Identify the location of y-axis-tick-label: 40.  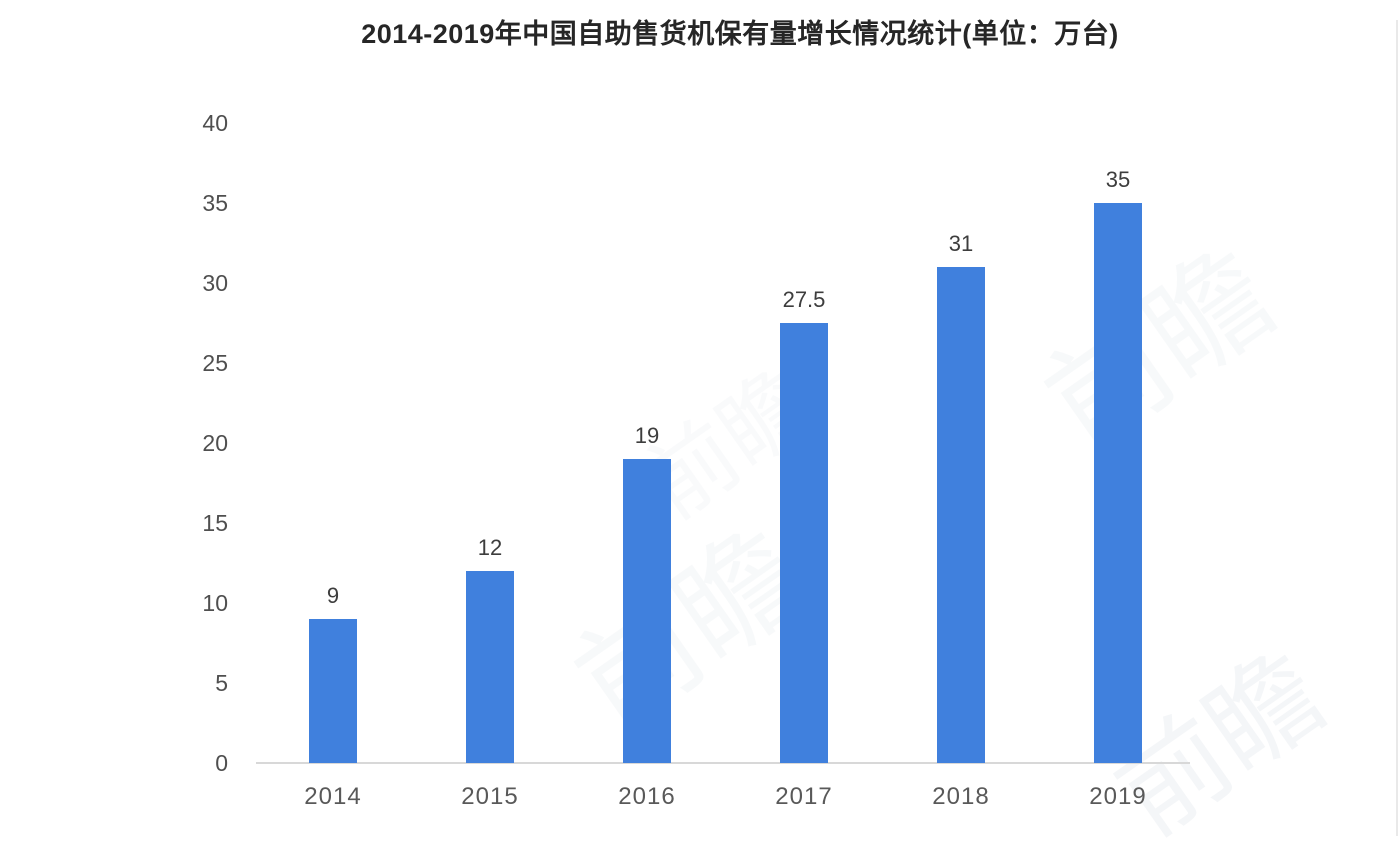
(215, 123).